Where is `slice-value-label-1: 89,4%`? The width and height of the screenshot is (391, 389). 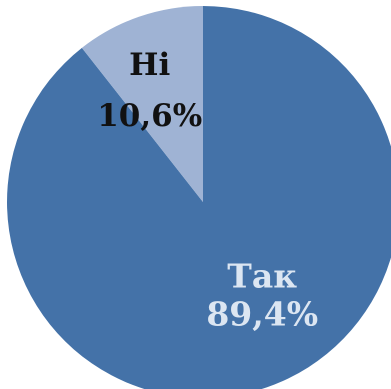 slice-value-label-1: 89,4% is located at coordinates (262, 314).